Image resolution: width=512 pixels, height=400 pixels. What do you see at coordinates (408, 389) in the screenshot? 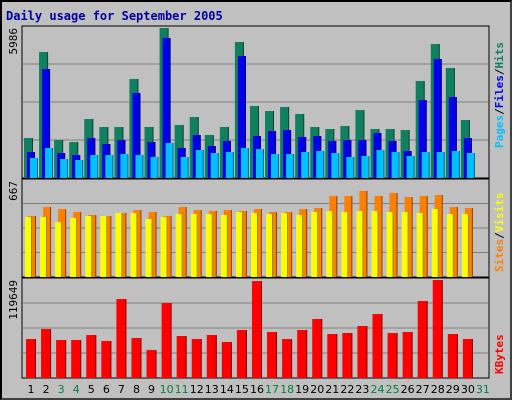
I see `x-tick-label: 26` at bounding box center [408, 389].